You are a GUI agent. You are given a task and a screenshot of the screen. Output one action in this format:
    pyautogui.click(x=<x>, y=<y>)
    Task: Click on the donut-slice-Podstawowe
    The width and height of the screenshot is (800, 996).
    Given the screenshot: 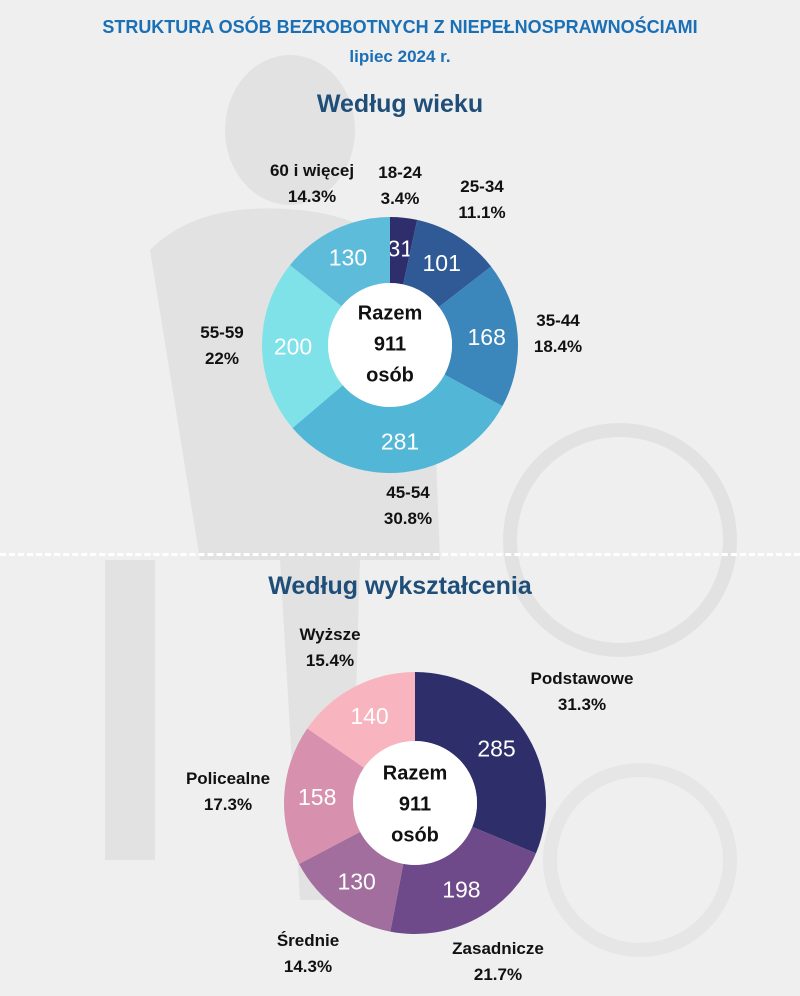 What is the action you would take?
    pyautogui.click(x=480, y=763)
    